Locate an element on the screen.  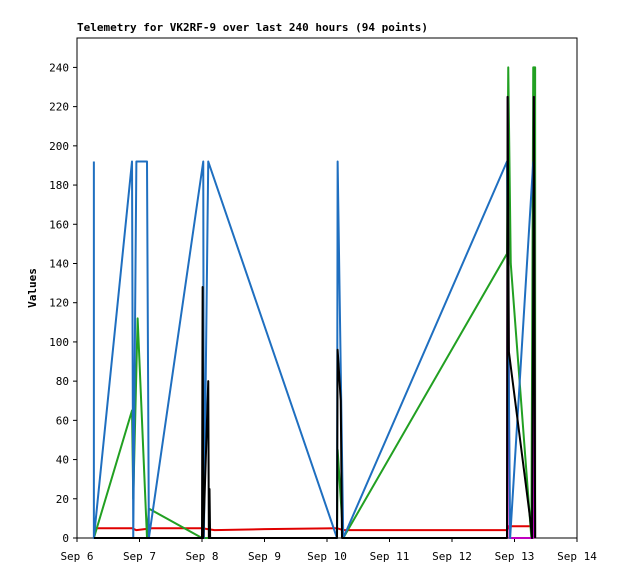
y-axis-label: Values is located at coordinates (32, 288).